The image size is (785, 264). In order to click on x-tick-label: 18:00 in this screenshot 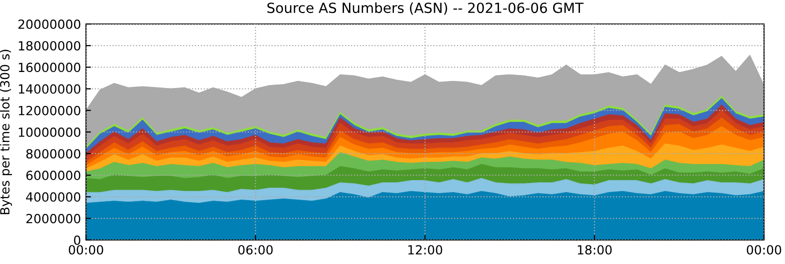, I will do `click(595, 250)`.